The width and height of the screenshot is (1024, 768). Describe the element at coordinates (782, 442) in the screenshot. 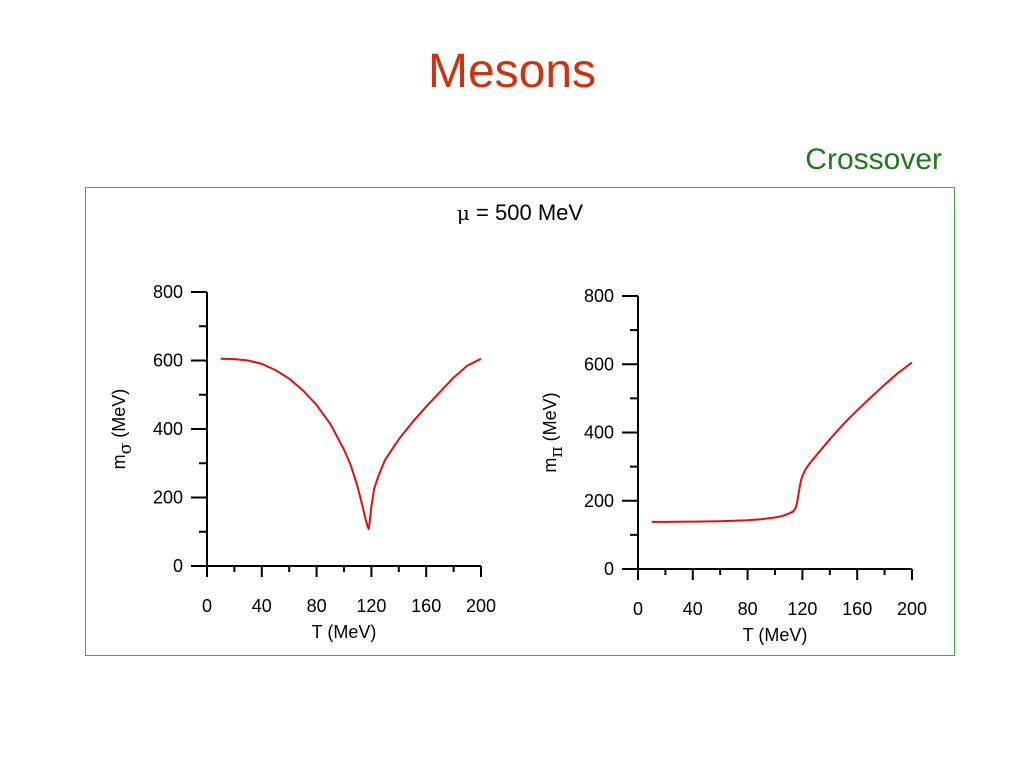

I see `pion-mass-curve` at that location.